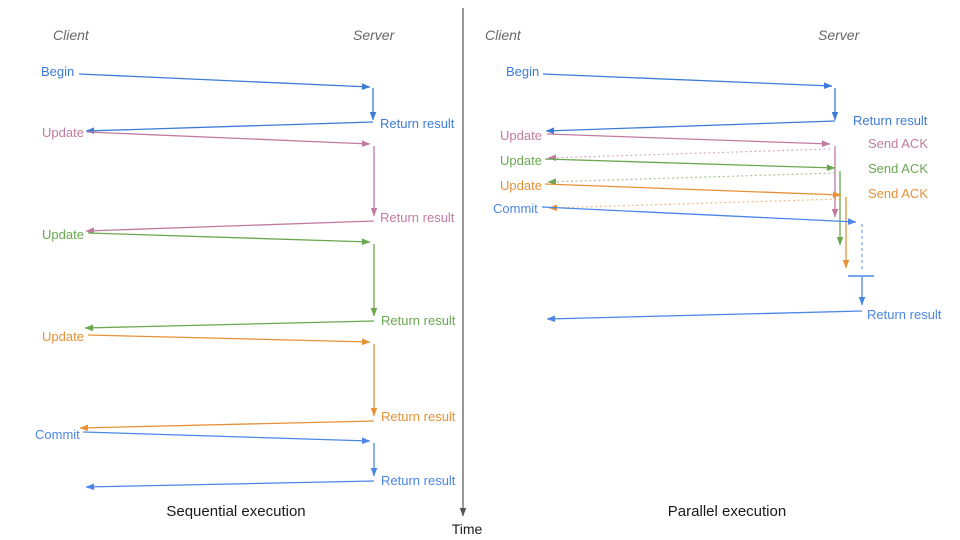 Image resolution: width=960 pixels, height=540 pixels. I want to click on right-caption: Parallel execution, so click(727, 511).